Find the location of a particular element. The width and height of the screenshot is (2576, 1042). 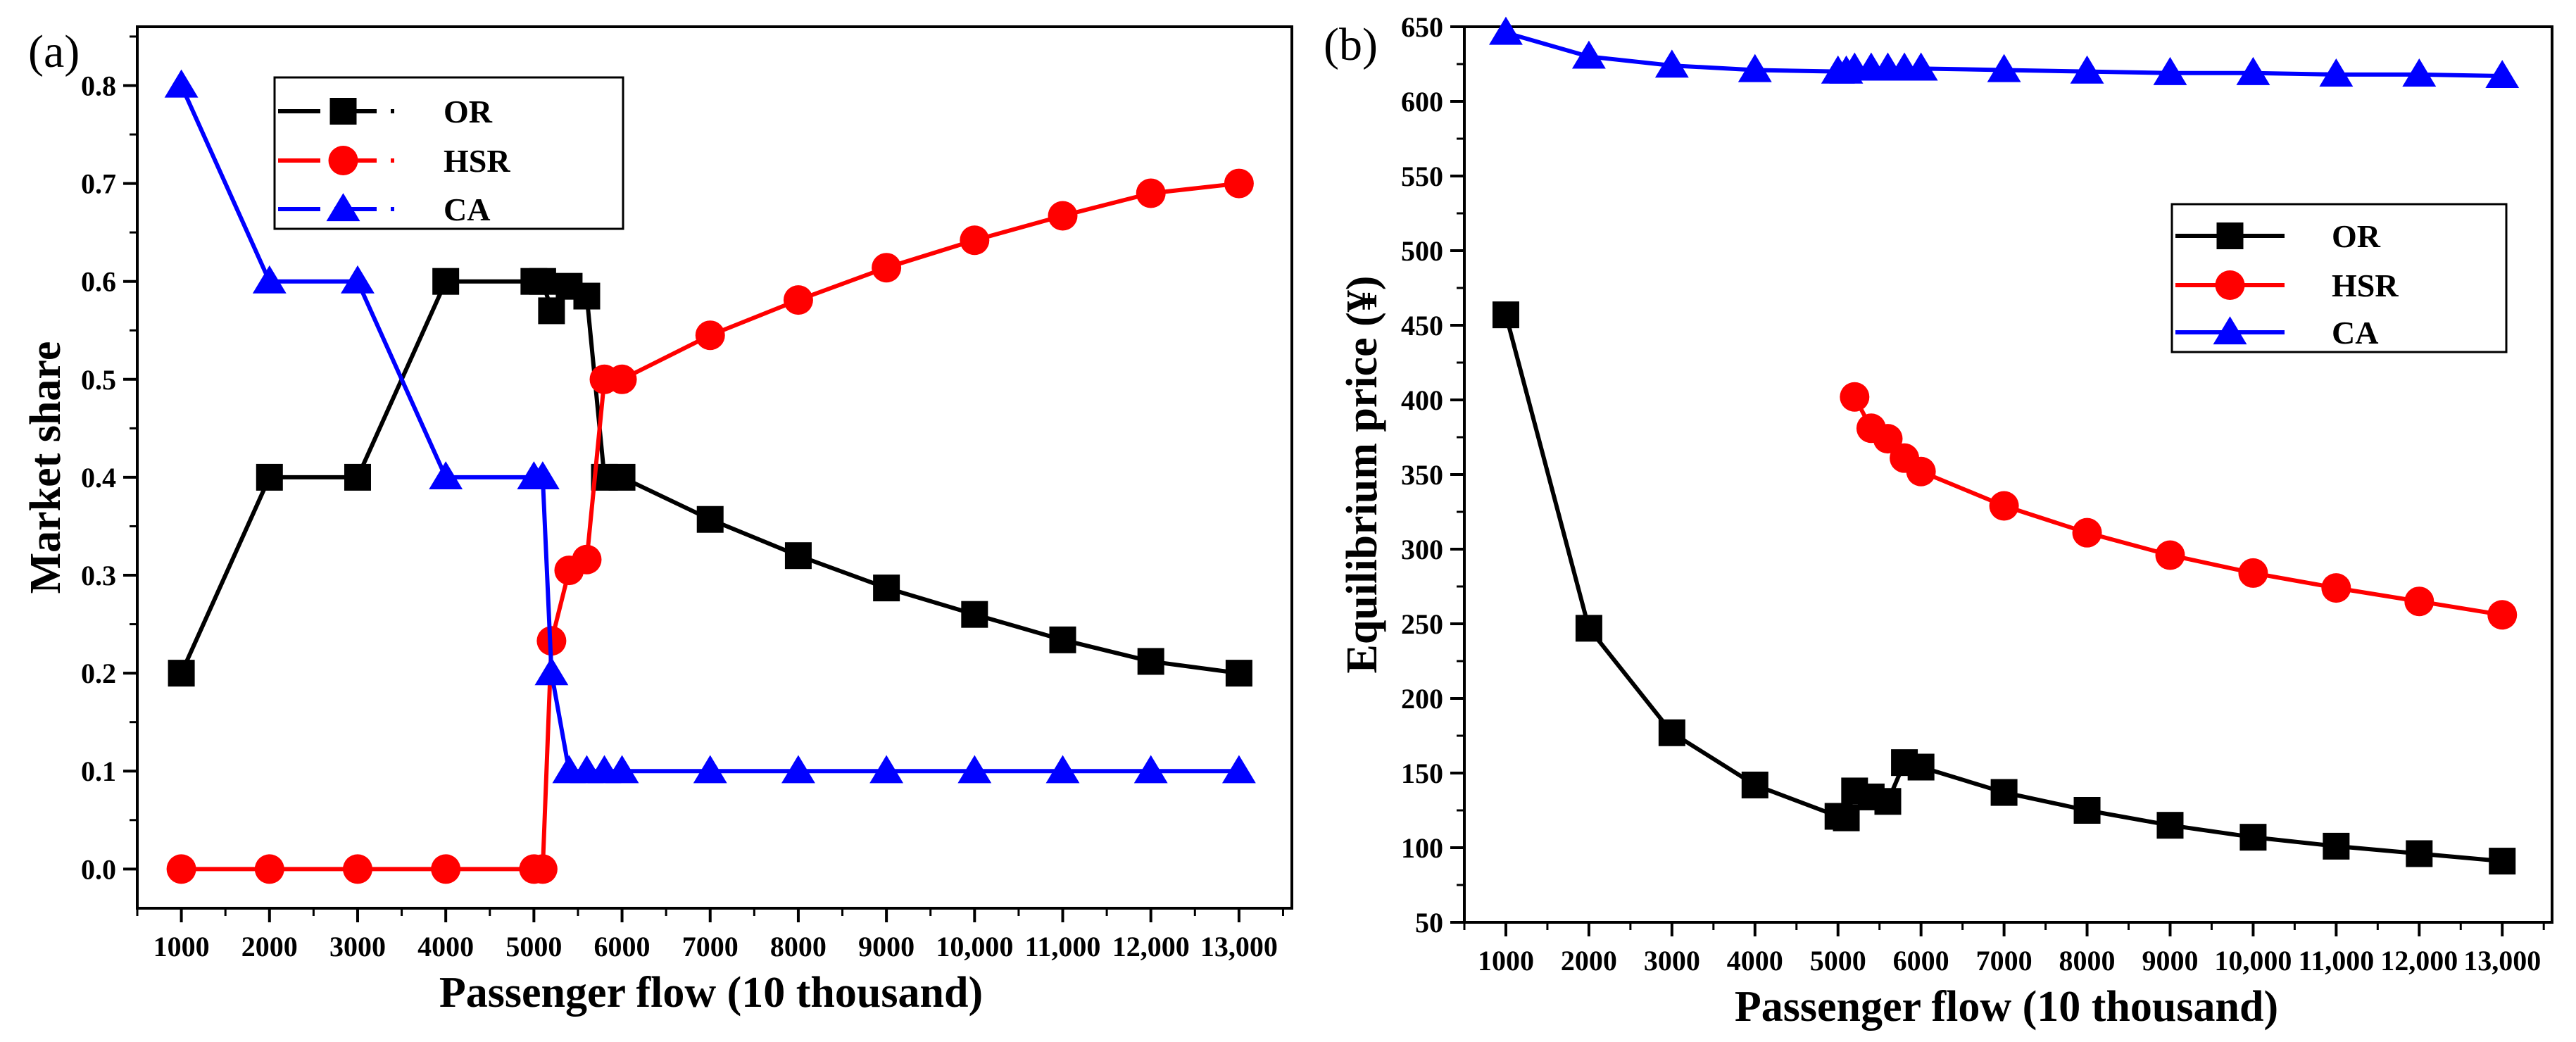

legend-hsr-marker is located at coordinates (343, 160).